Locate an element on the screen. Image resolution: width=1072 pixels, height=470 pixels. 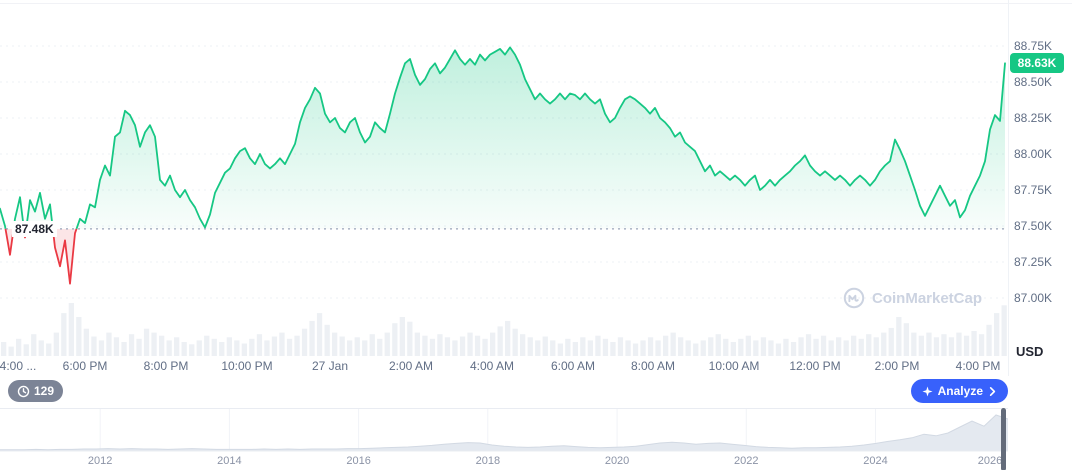
year-label: 2024 is located at coordinates (875, 461).